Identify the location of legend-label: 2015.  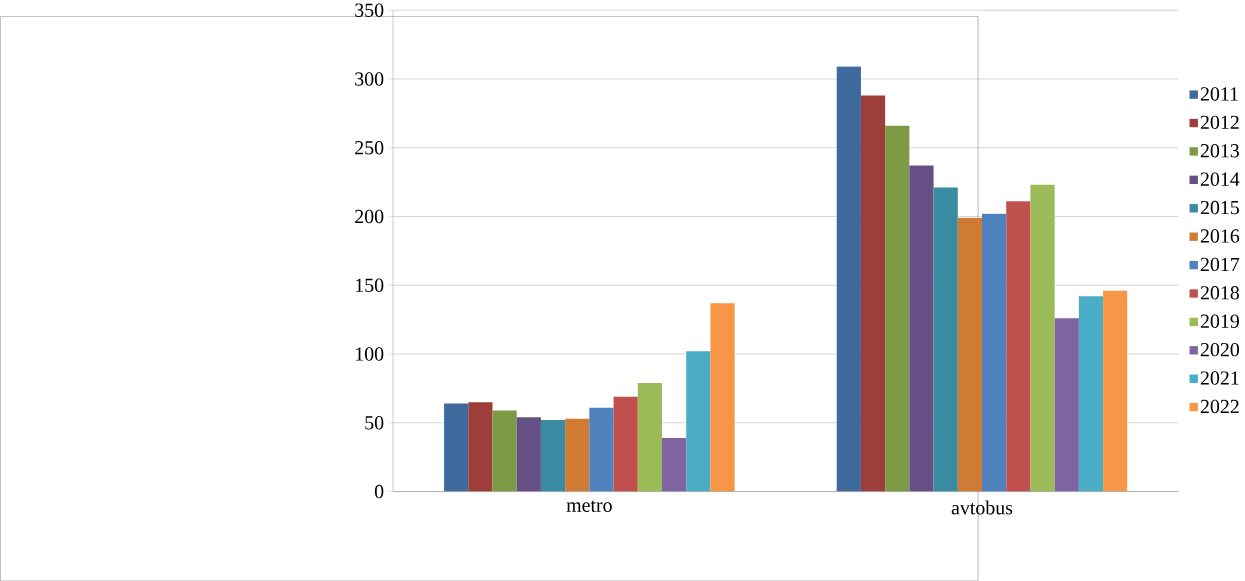
(1219, 207).